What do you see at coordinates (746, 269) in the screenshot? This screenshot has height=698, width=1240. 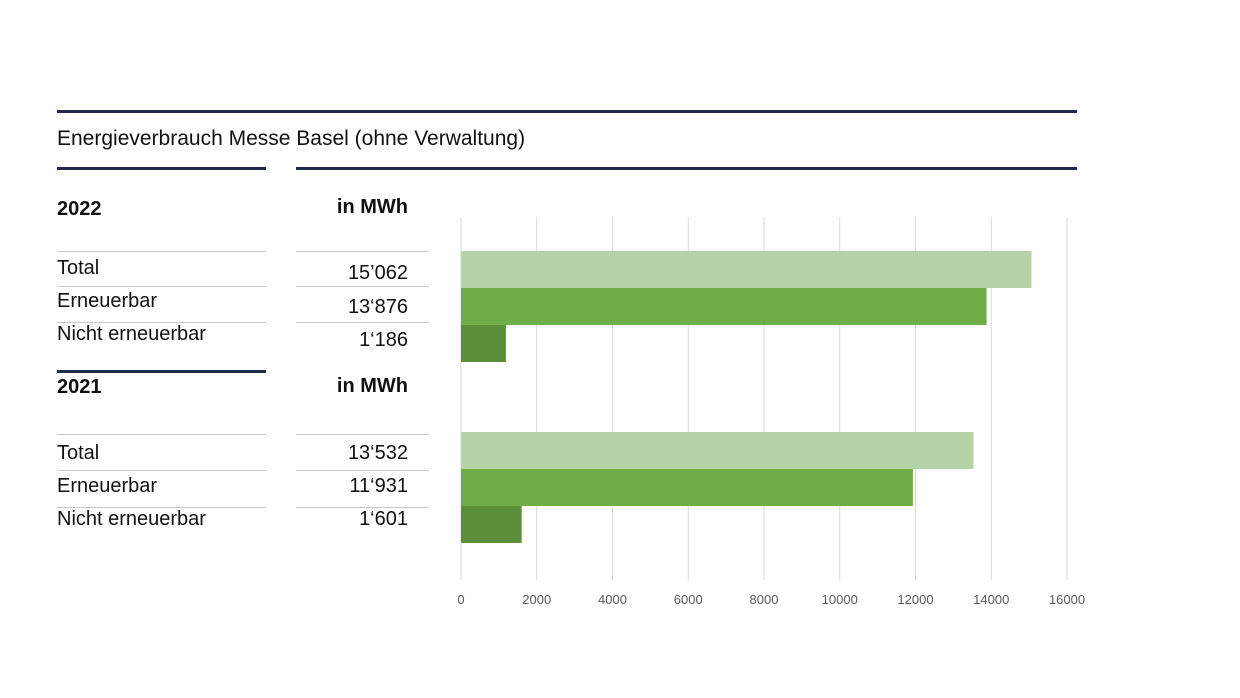 I see `bar-2022-total` at bounding box center [746, 269].